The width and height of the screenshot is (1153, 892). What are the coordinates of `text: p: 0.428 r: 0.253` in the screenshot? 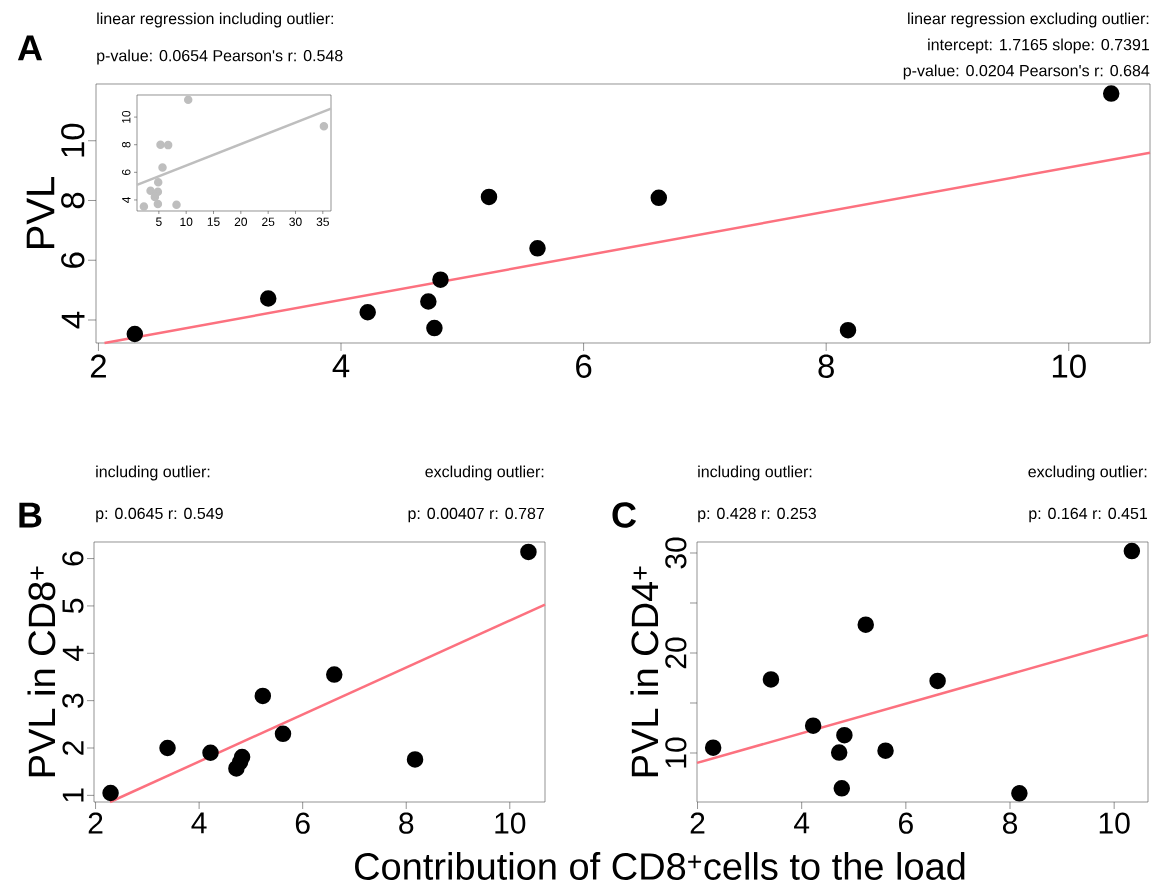 It's located at (757, 515).